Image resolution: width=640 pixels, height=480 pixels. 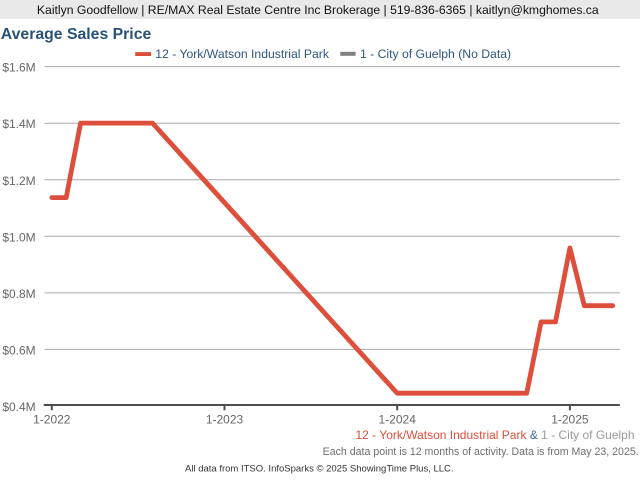 What do you see at coordinates (18, 294) in the screenshot?
I see `svg-text: $0.8M` at bounding box center [18, 294].